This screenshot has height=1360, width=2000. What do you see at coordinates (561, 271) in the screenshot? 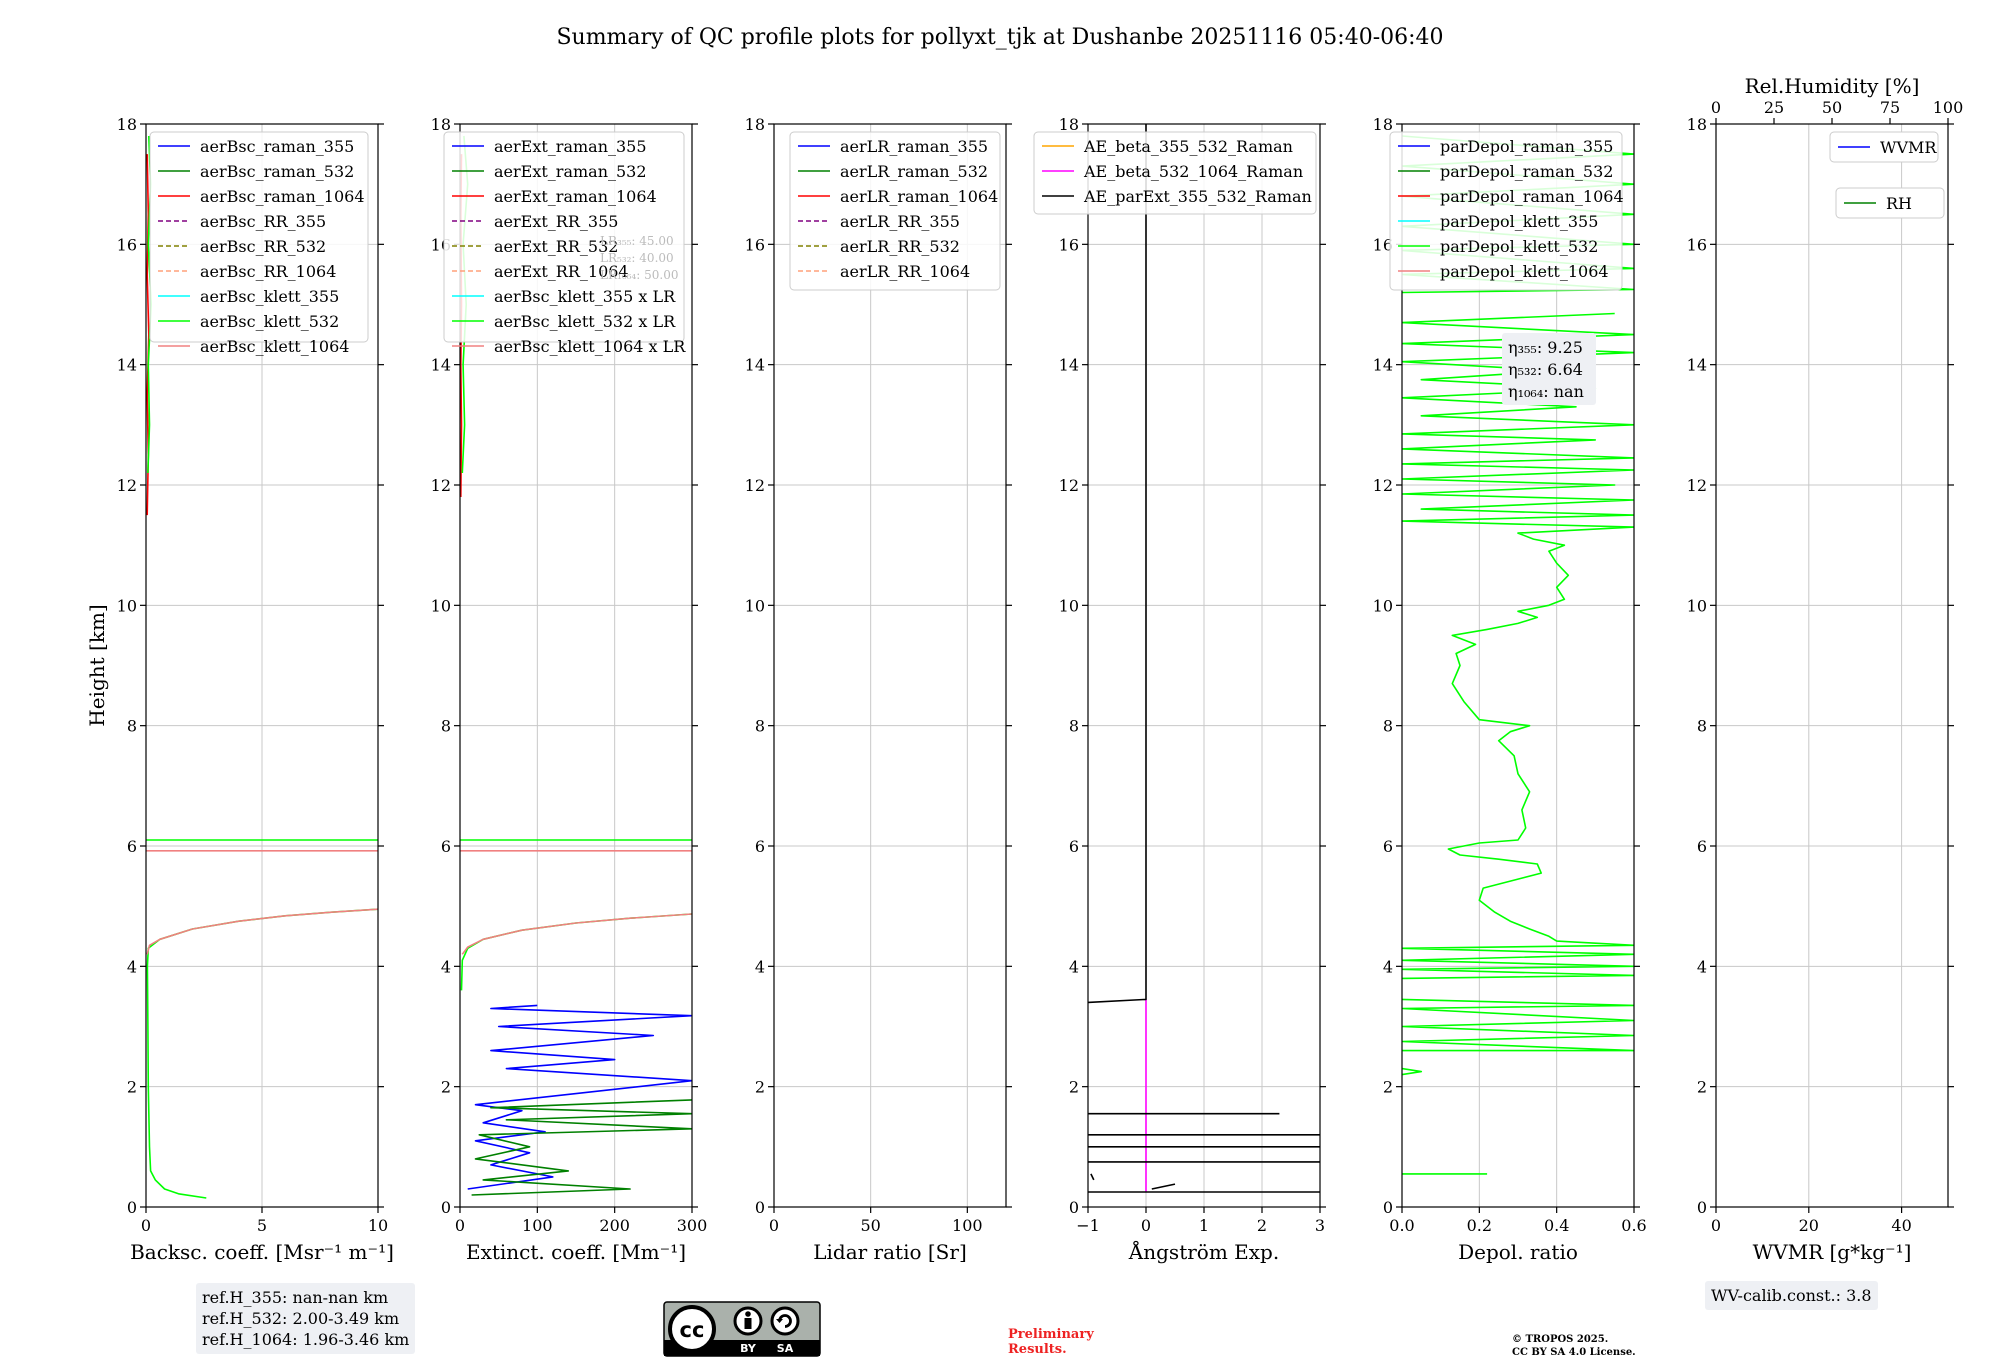
I see `legend-entry: aerExt_RR_1064` at bounding box center [561, 271].